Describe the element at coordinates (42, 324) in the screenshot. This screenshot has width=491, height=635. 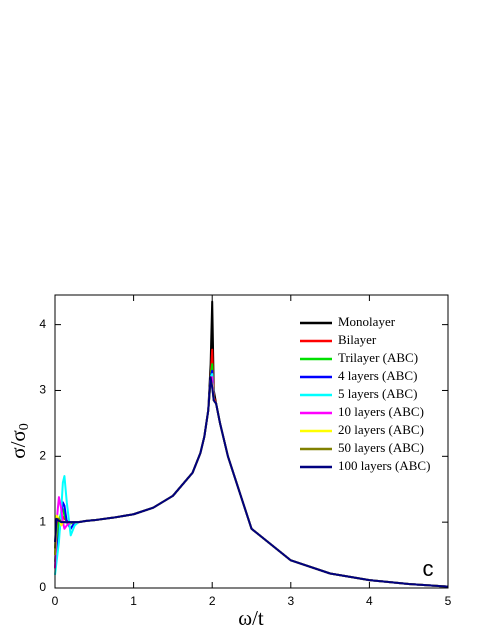
I see `y-tick-label: 4` at that location.